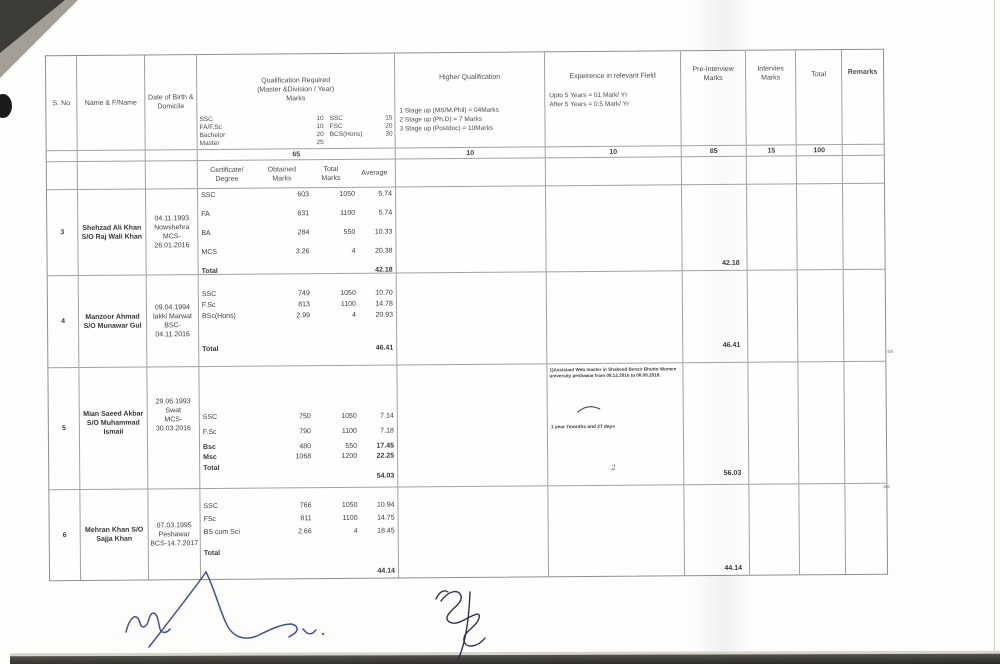 This screenshot has height=664, width=1000. What do you see at coordinates (774, 423) in the screenshot?
I see `row5-interview` at bounding box center [774, 423].